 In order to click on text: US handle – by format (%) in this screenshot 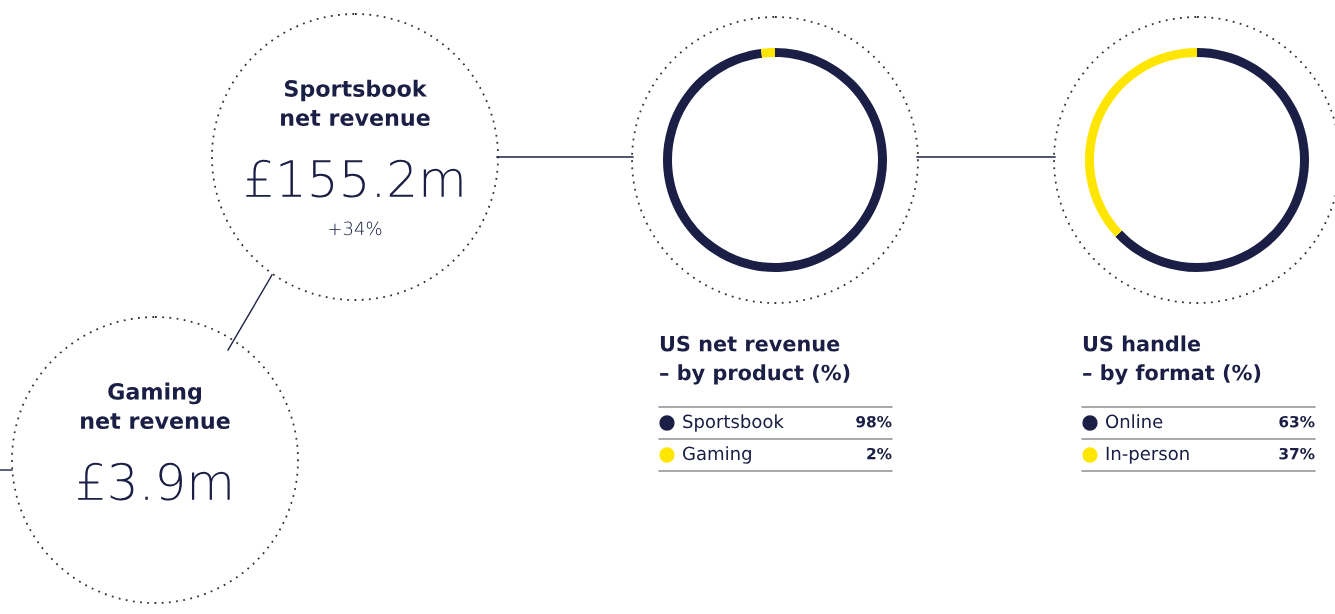, I will do `click(1172, 360)`.